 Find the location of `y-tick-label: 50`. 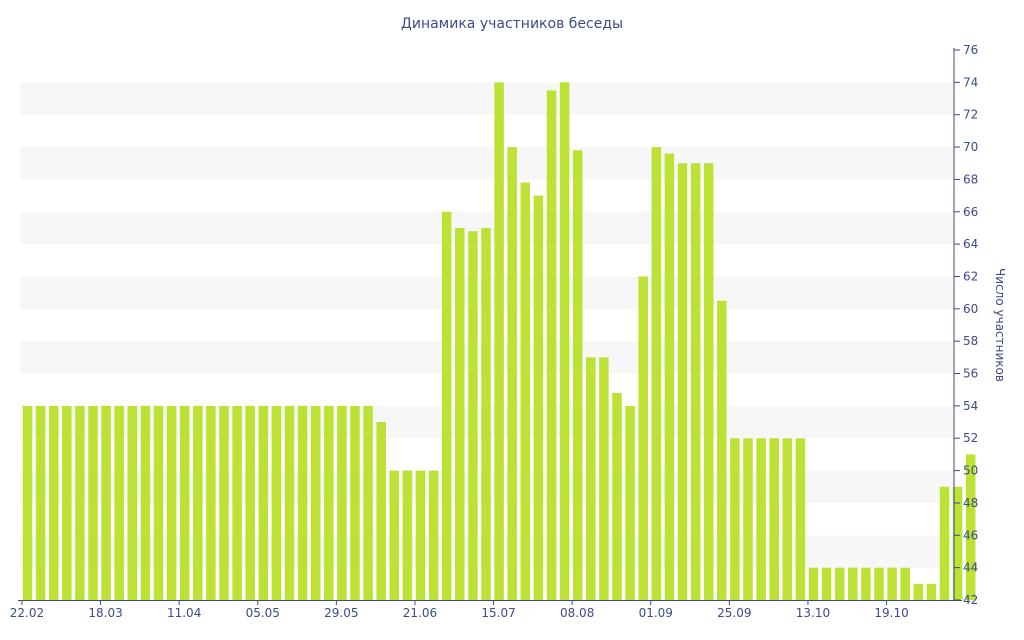

y-tick-label: 50 is located at coordinates (970, 471).